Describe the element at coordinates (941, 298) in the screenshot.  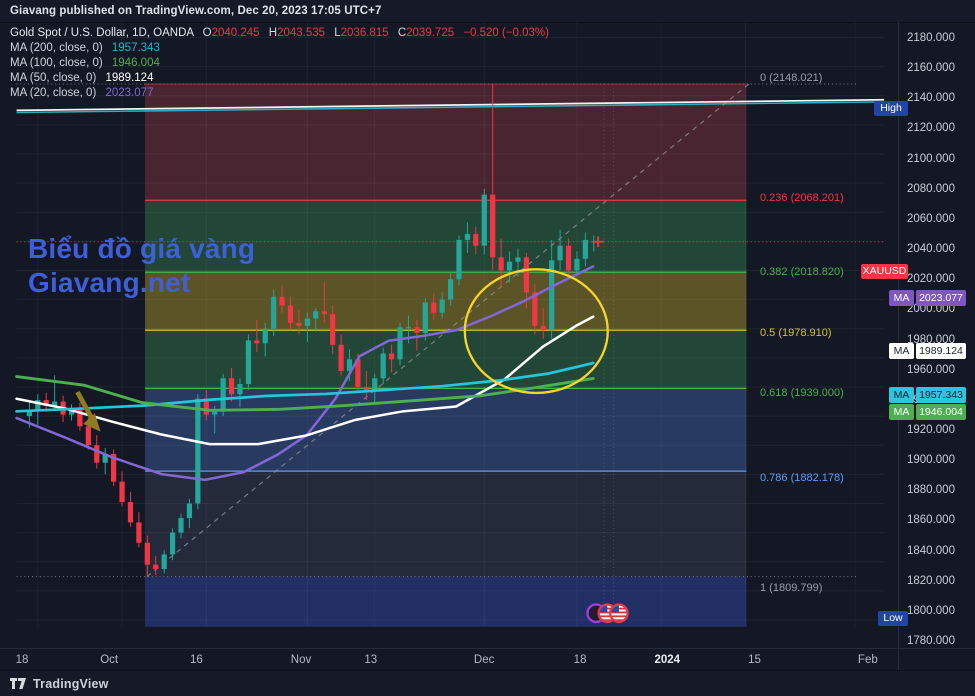
I see `ma-price-label-value: 2023.077` at that location.